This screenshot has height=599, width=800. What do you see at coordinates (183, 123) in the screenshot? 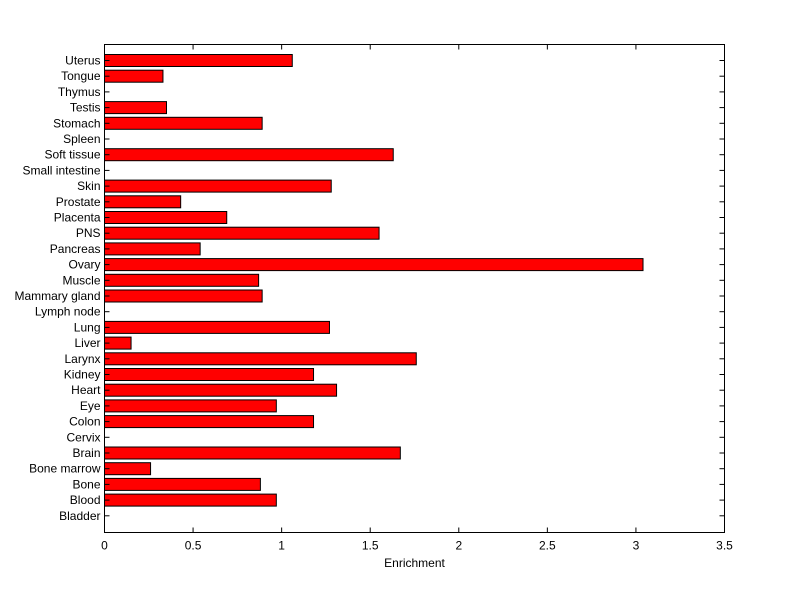
I see `bar-stomach` at bounding box center [183, 123].